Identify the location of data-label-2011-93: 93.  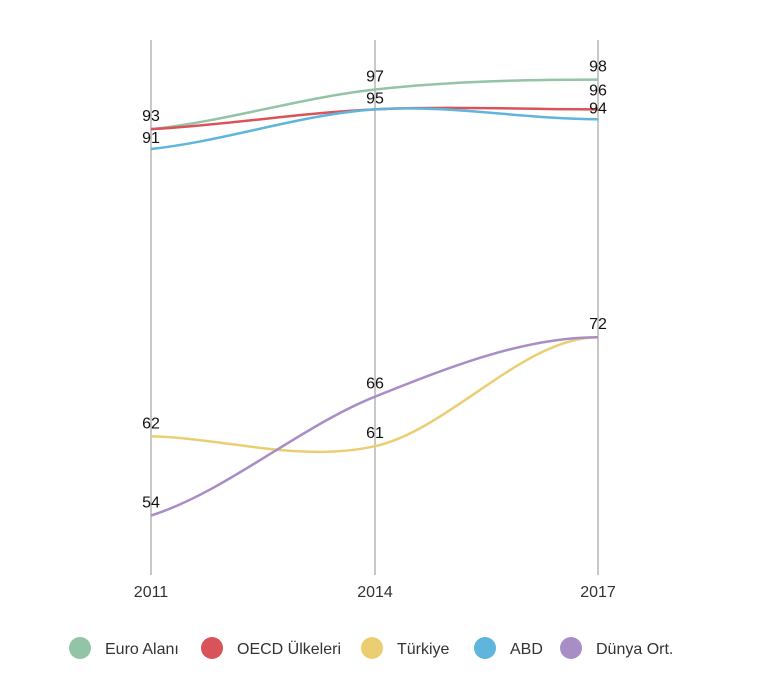
(151, 116).